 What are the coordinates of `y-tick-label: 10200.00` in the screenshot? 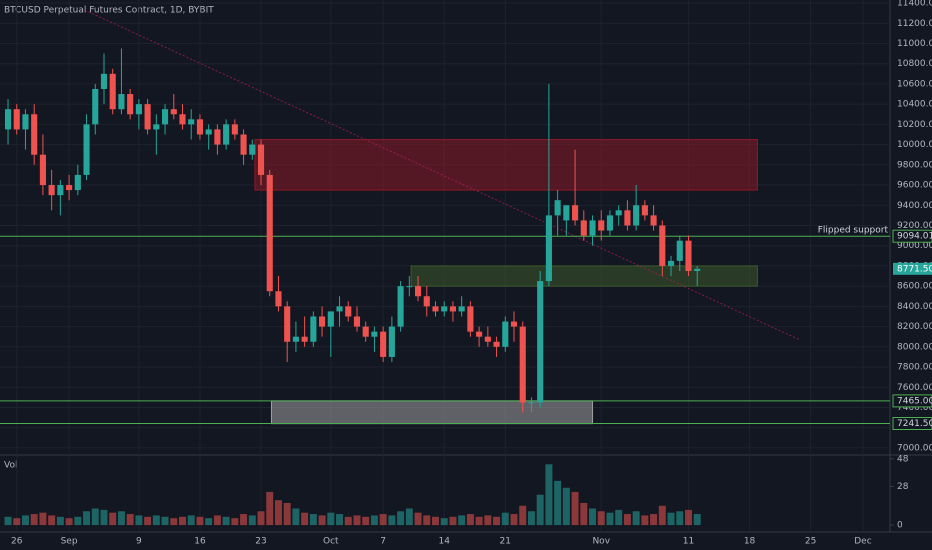 It's located at (914, 125).